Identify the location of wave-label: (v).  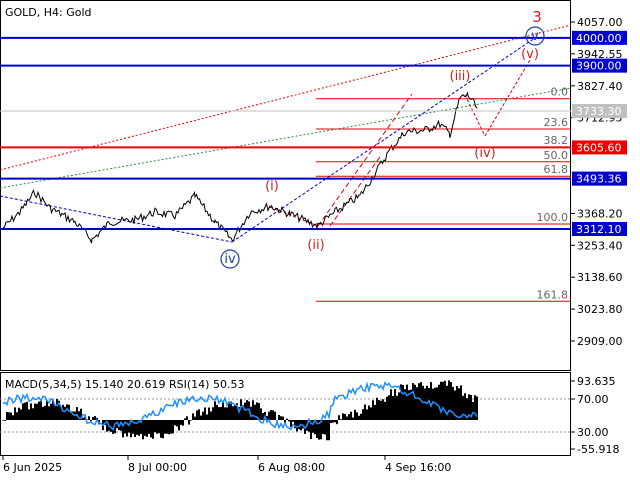
(530, 54).